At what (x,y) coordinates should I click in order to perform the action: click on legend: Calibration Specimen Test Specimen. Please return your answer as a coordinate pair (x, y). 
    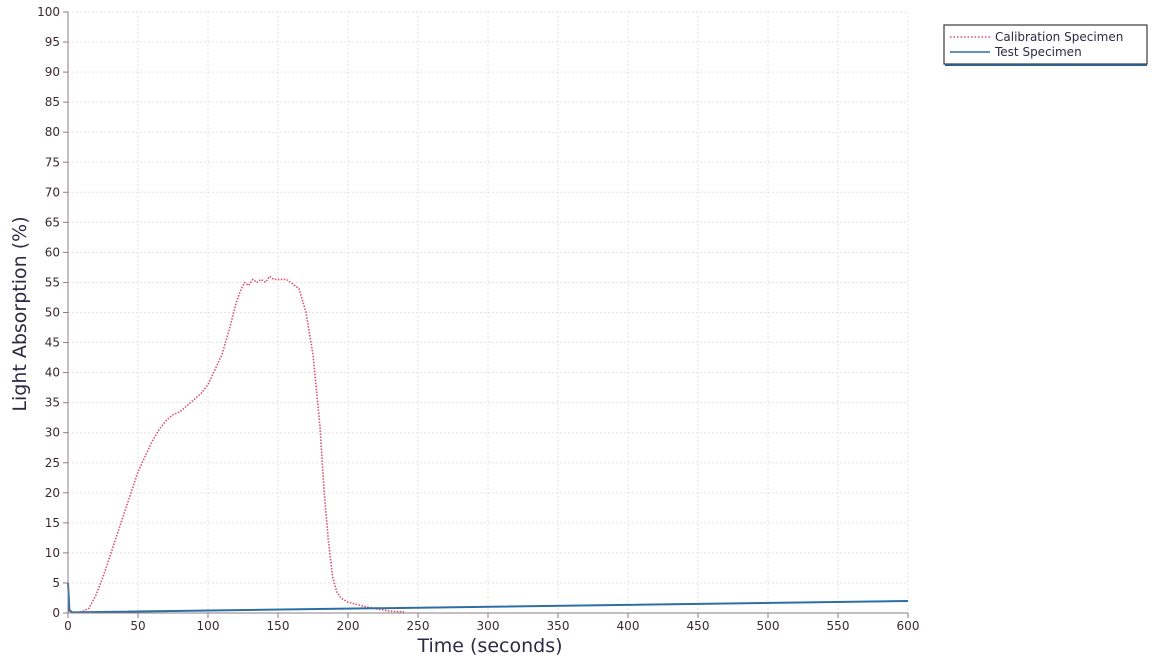
    Looking at the image, I should click on (1045, 45).